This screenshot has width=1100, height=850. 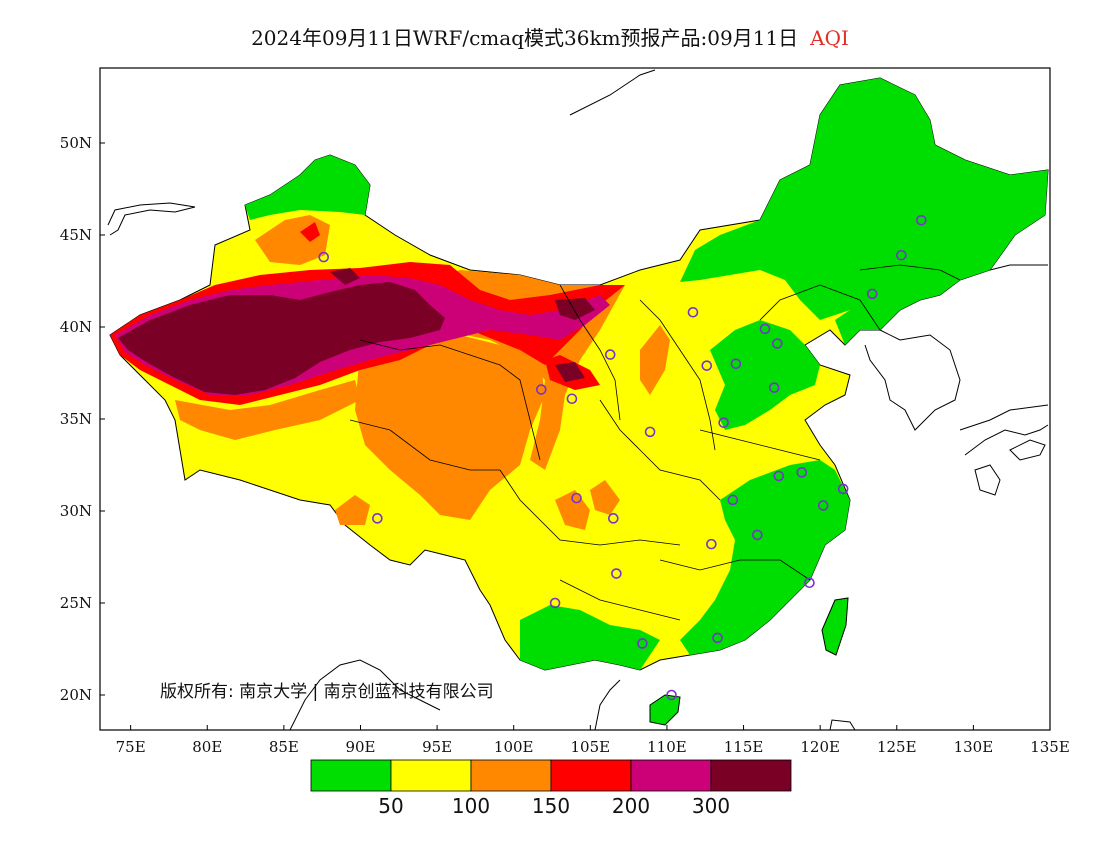 I want to click on lon-tick-label: 85E, so click(x=284, y=747).